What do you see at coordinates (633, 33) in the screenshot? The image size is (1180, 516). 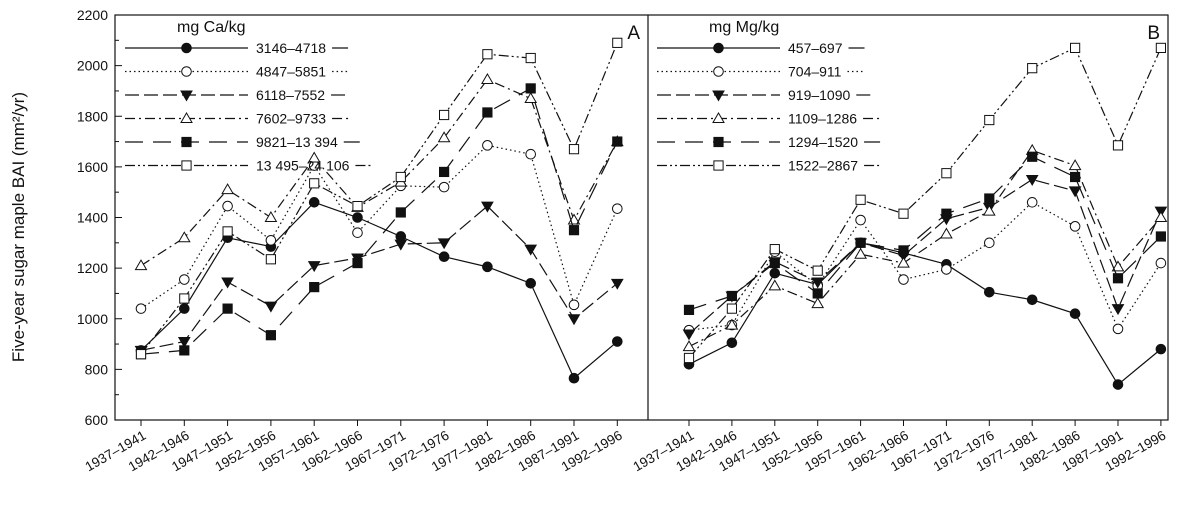 I see `panel-letter: A` at bounding box center [633, 33].